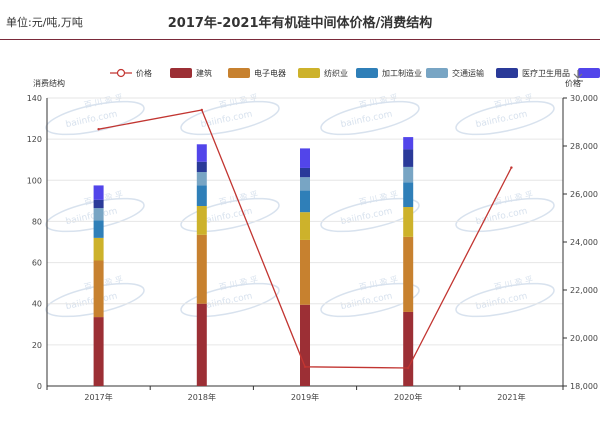  Describe the element at coordinates (305, 397) in the screenshot. I see `x-tick-label: 2019年` at that location.